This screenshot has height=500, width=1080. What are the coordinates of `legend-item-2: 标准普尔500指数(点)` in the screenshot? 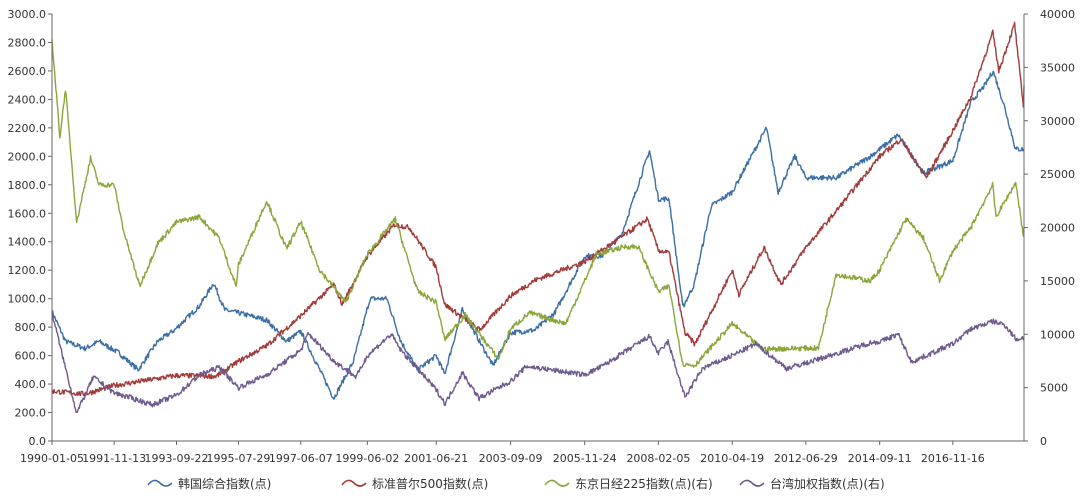 It's located at (414, 483).